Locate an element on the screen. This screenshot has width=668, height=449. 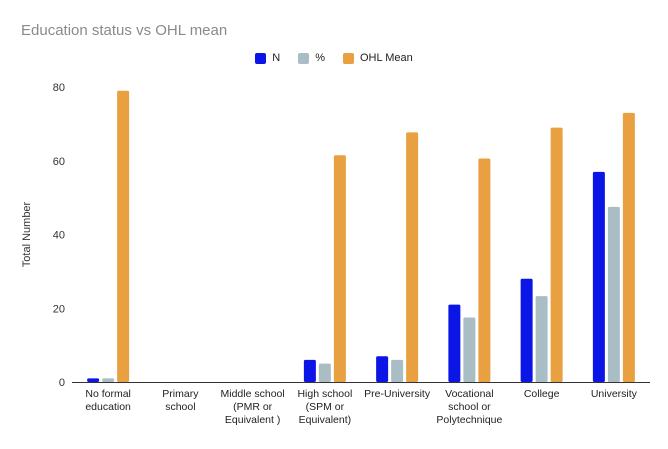
x-tick-label: College is located at coordinates (542, 394).